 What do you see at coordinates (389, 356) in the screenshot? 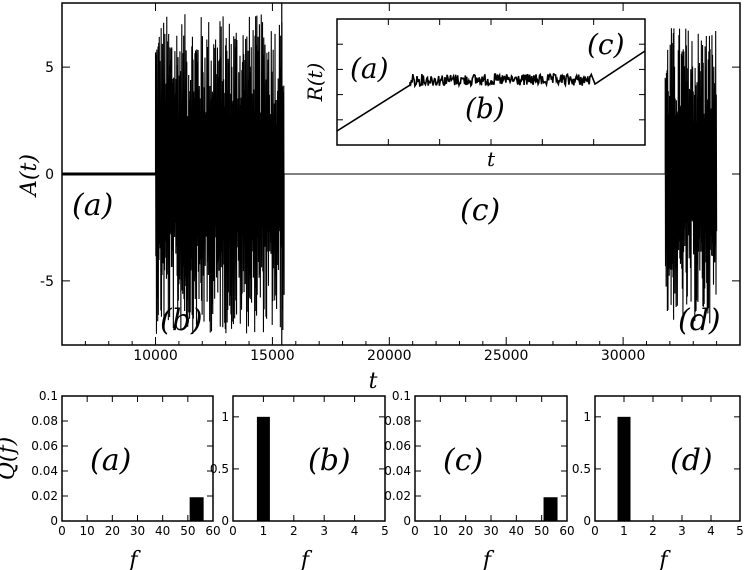
I see `x-tick-label: 20000` at bounding box center [389, 356].